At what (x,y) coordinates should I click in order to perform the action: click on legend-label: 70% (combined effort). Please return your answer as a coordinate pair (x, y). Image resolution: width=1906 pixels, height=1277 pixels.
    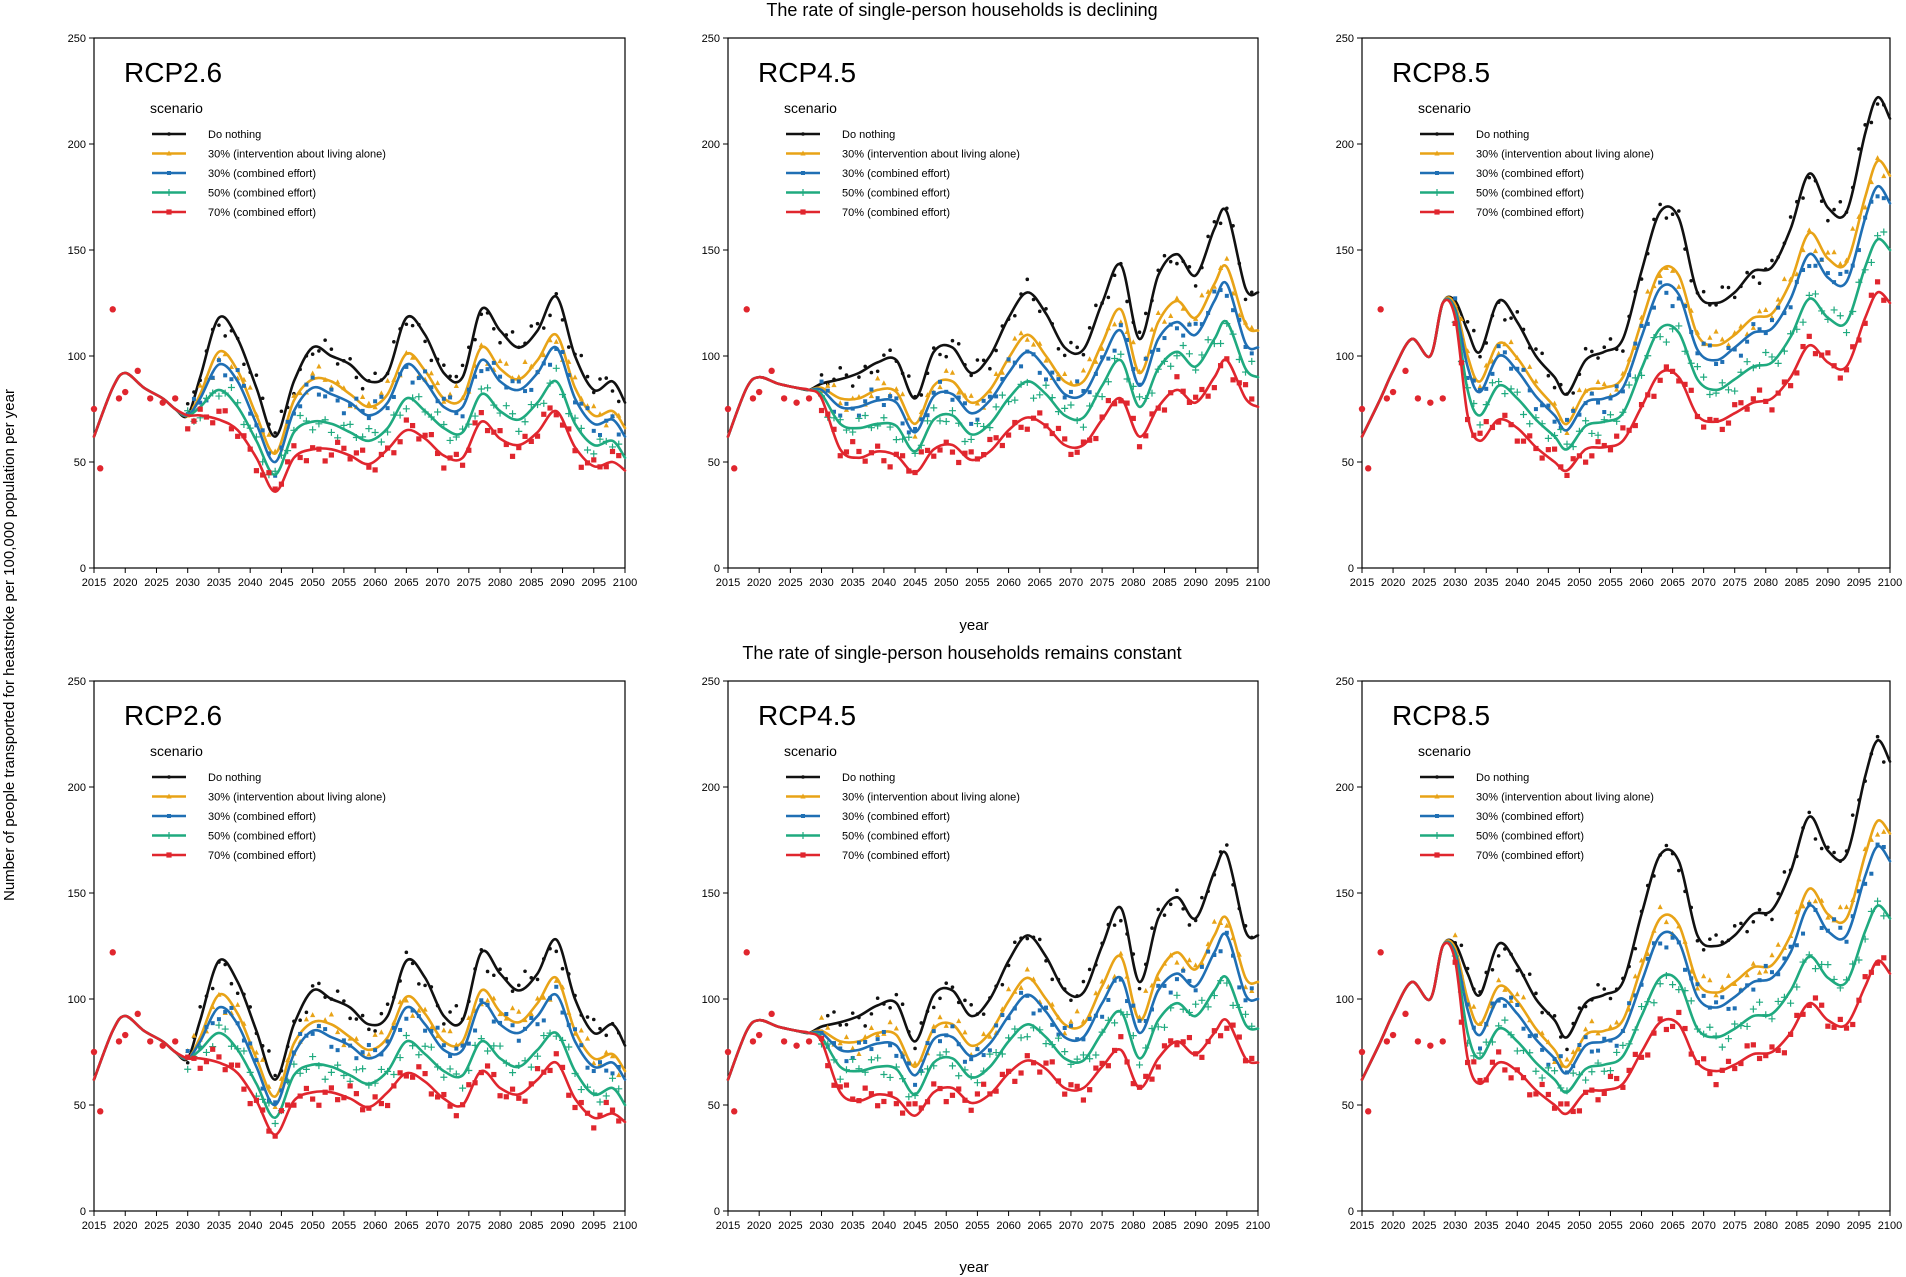
    Looking at the image, I should click on (262, 213).